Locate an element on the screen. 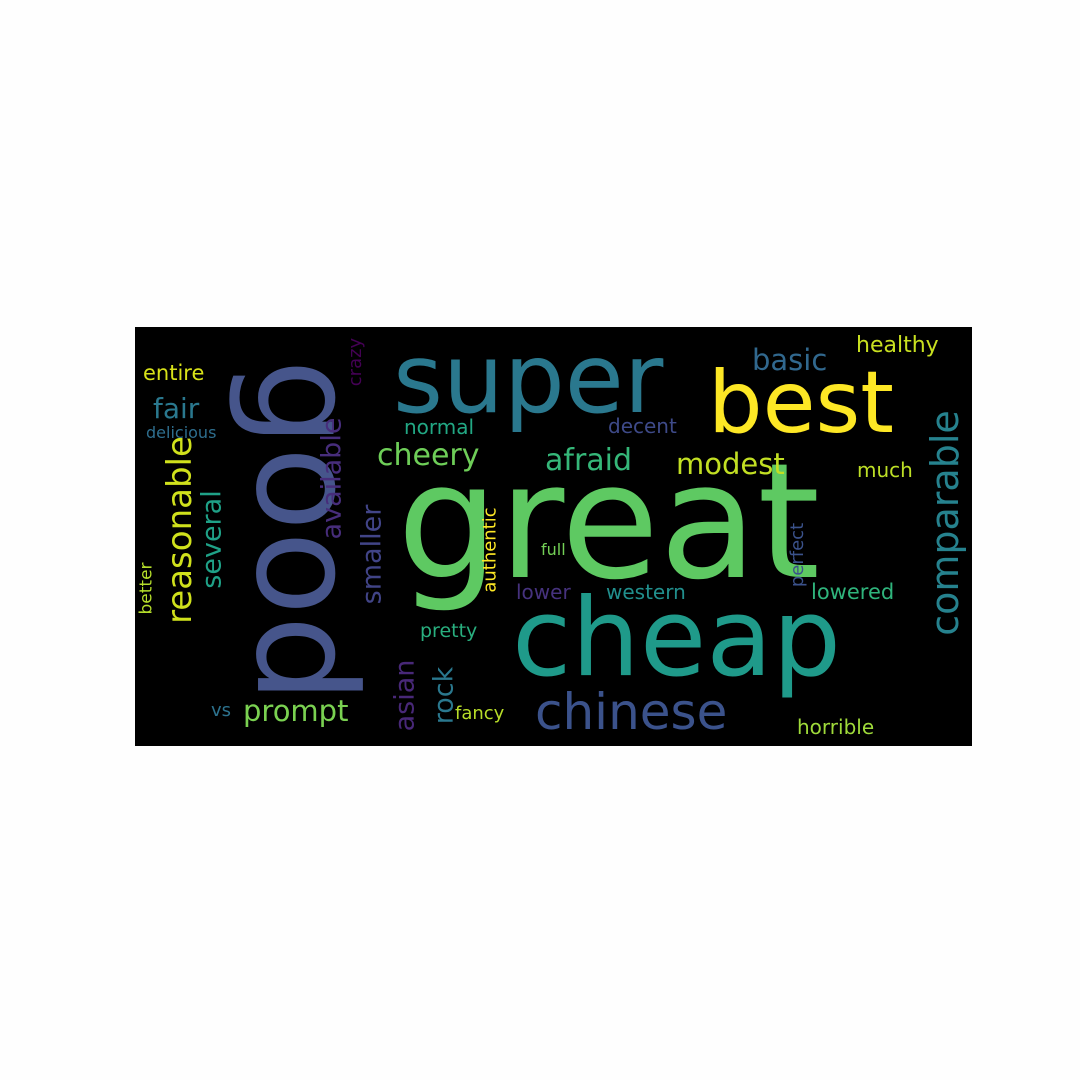  word-lowered: lowered is located at coordinates (853, 592).